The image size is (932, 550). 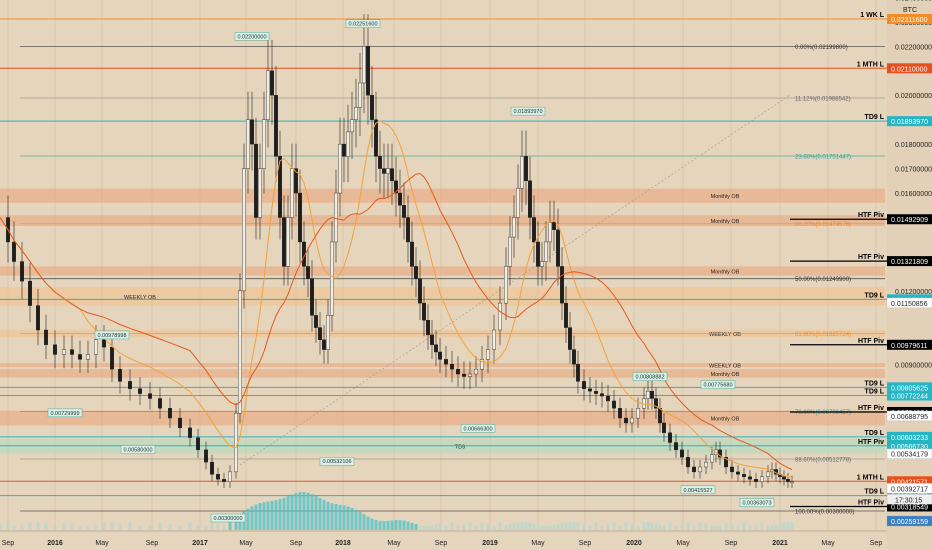 I want to click on swing-label: 0.00580000, so click(x=137, y=451).